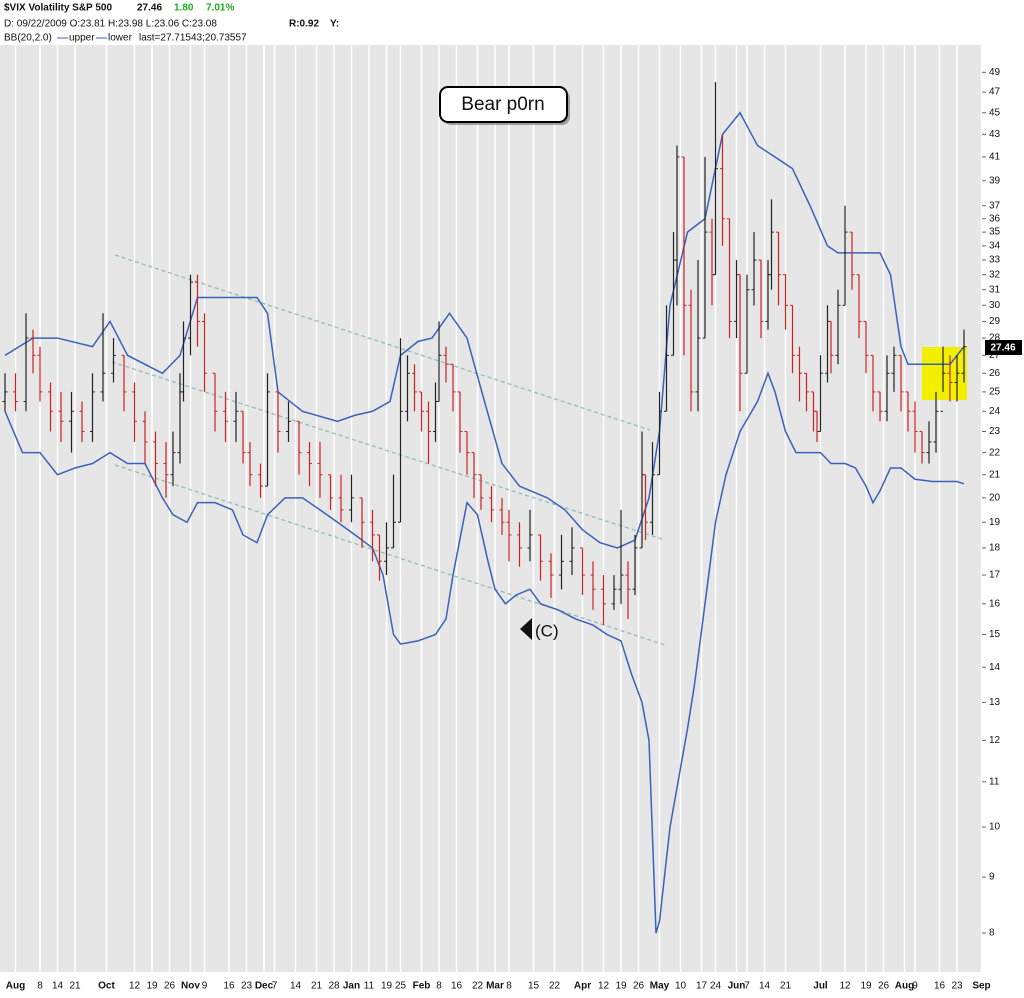 Image resolution: width=1024 pixels, height=998 pixels. What do you see at coordinates (737, 986) in the screenshot?
I see `x-tick-label: Jun` at bounding box center [737, 986].